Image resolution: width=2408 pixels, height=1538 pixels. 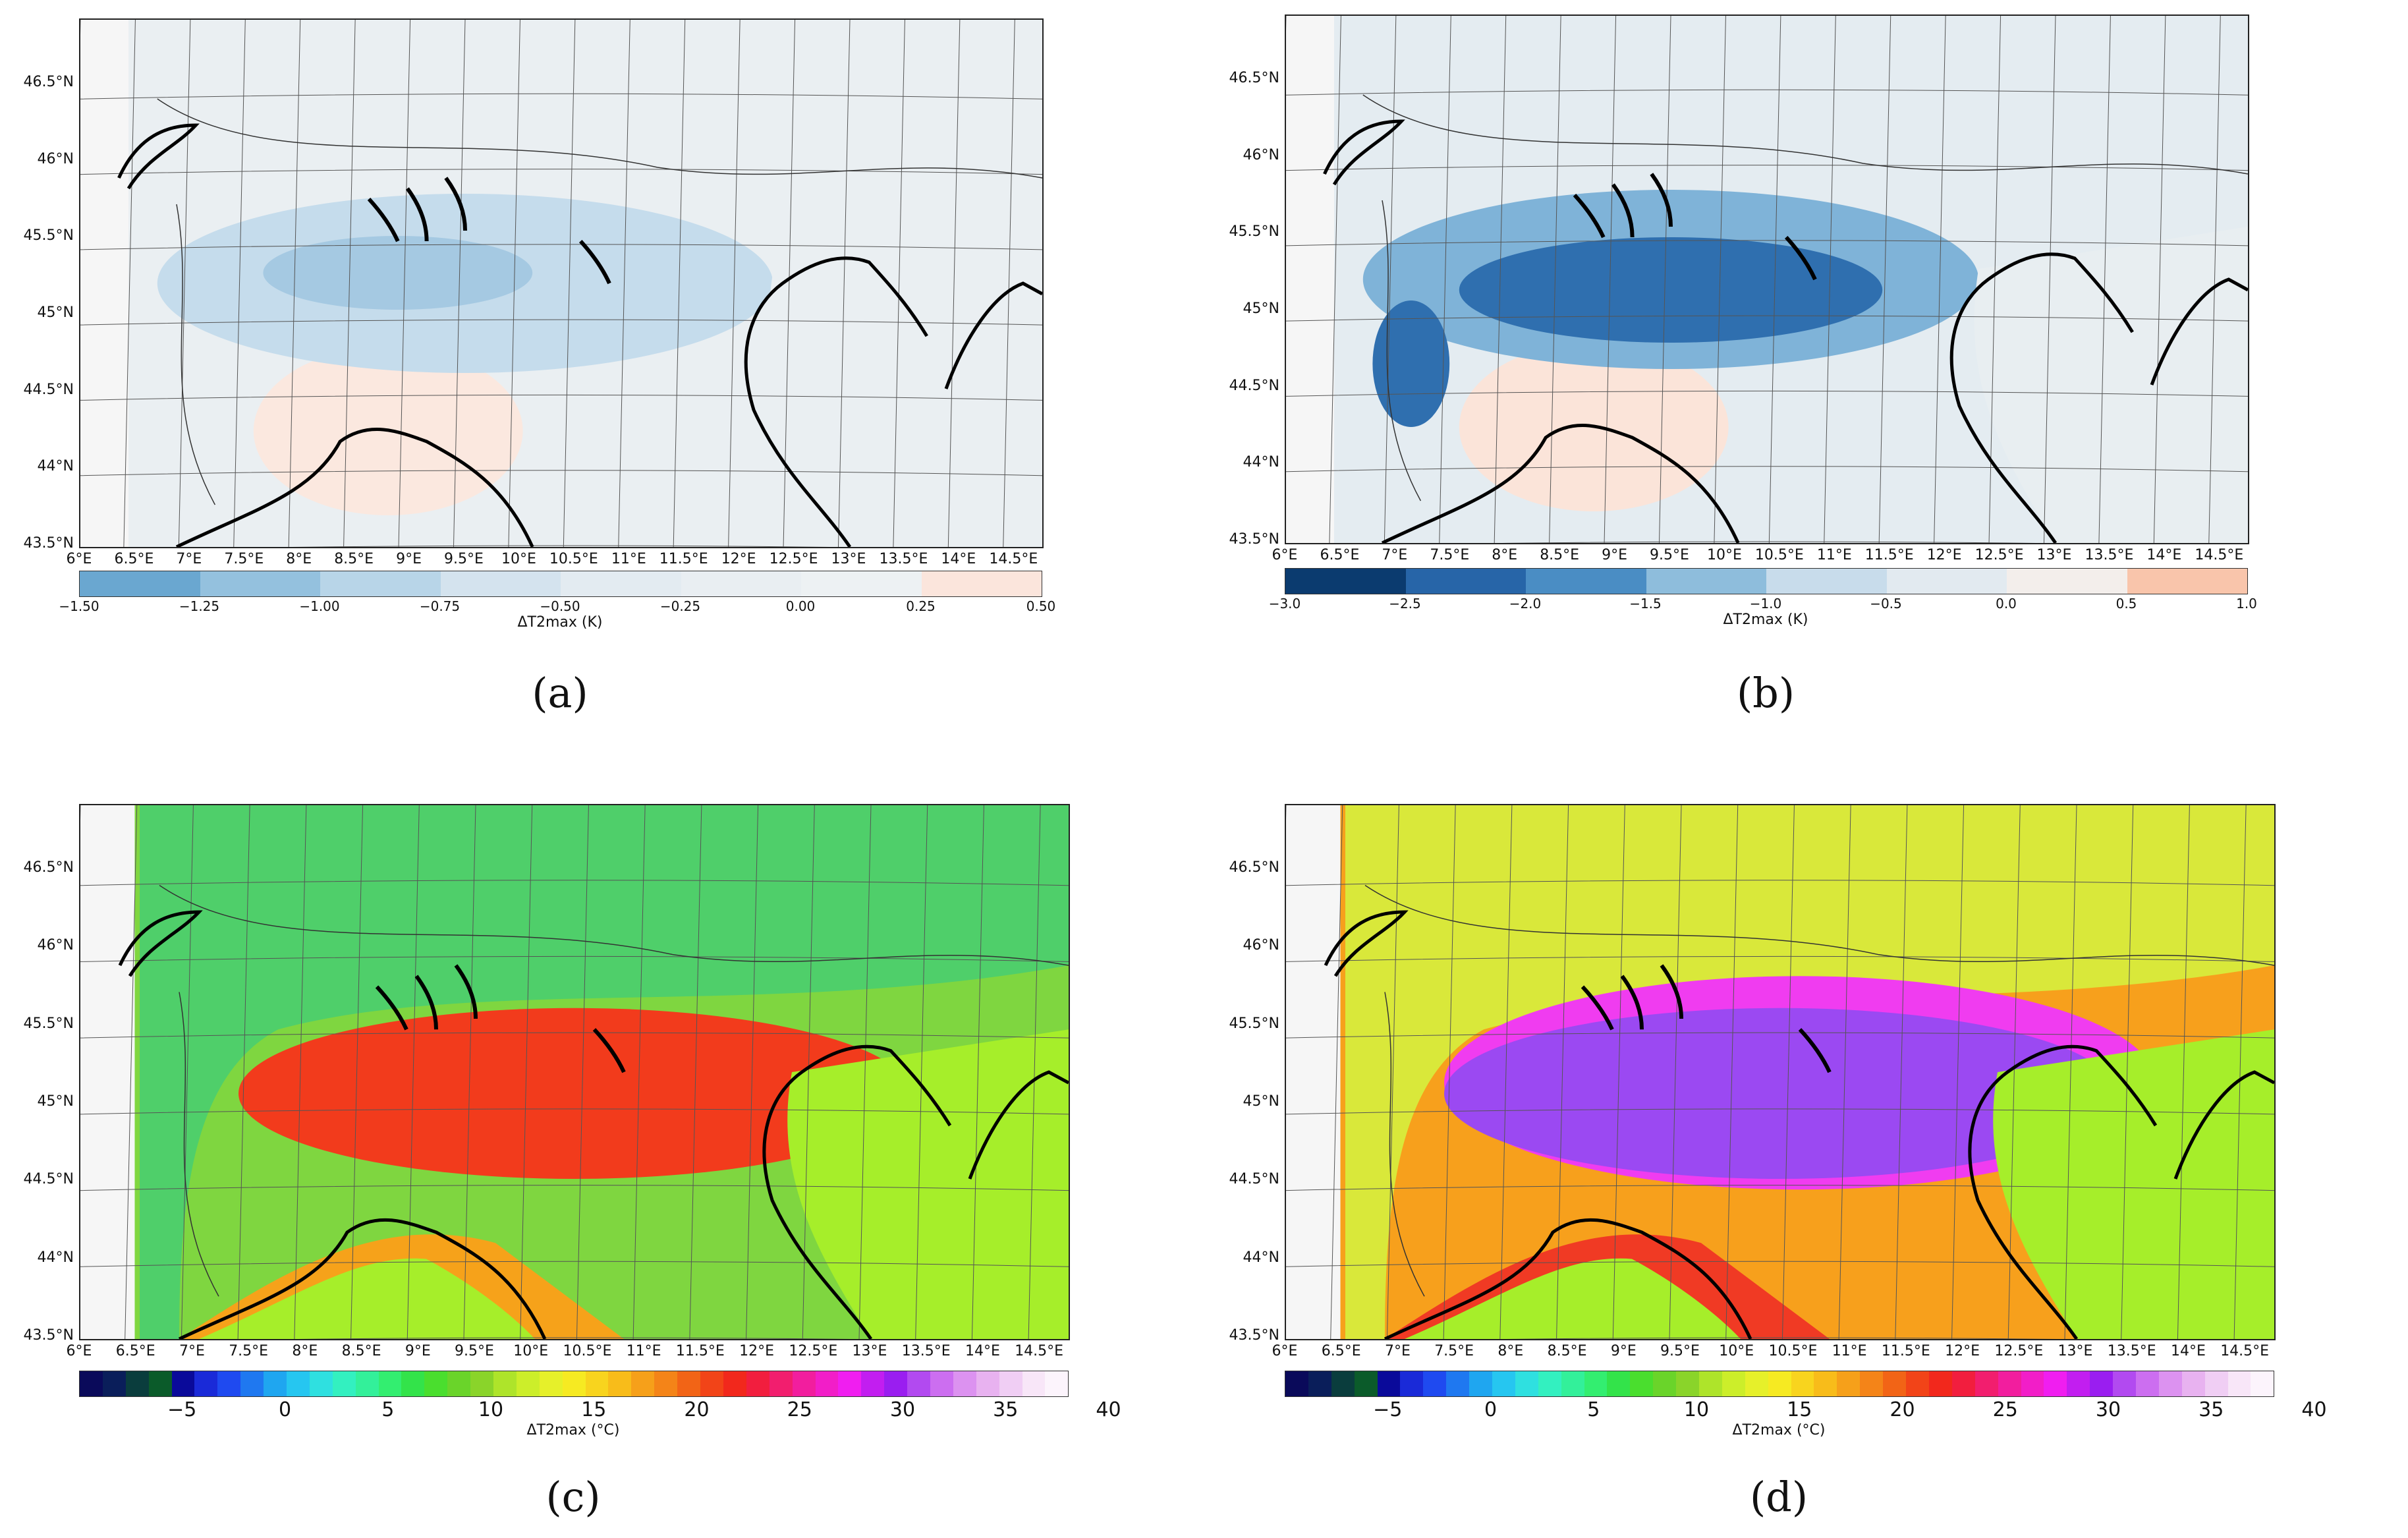 What do you see at coordinates (199, 606) in the screenshot?
I see `colorbar-tick-label: −1.25` at bounding box center [199, 606].